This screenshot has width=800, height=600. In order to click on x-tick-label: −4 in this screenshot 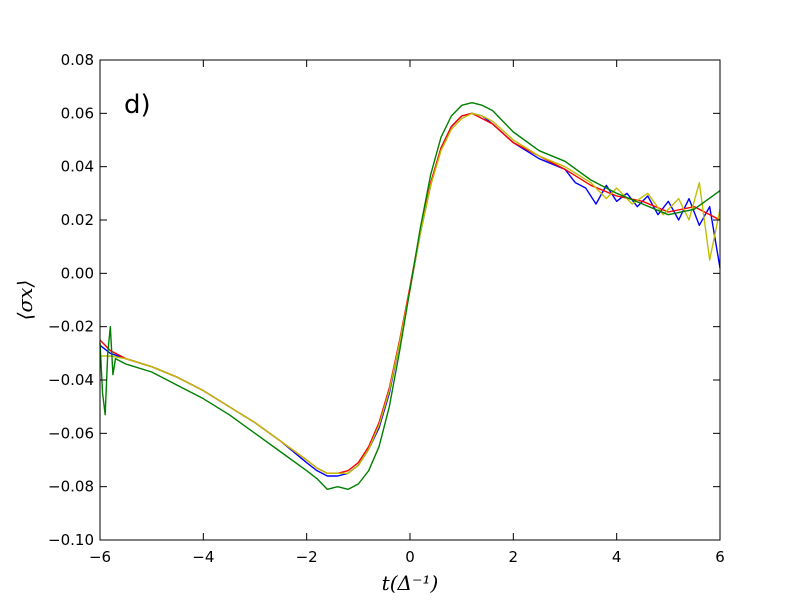, I will do `click(203, 557)`.